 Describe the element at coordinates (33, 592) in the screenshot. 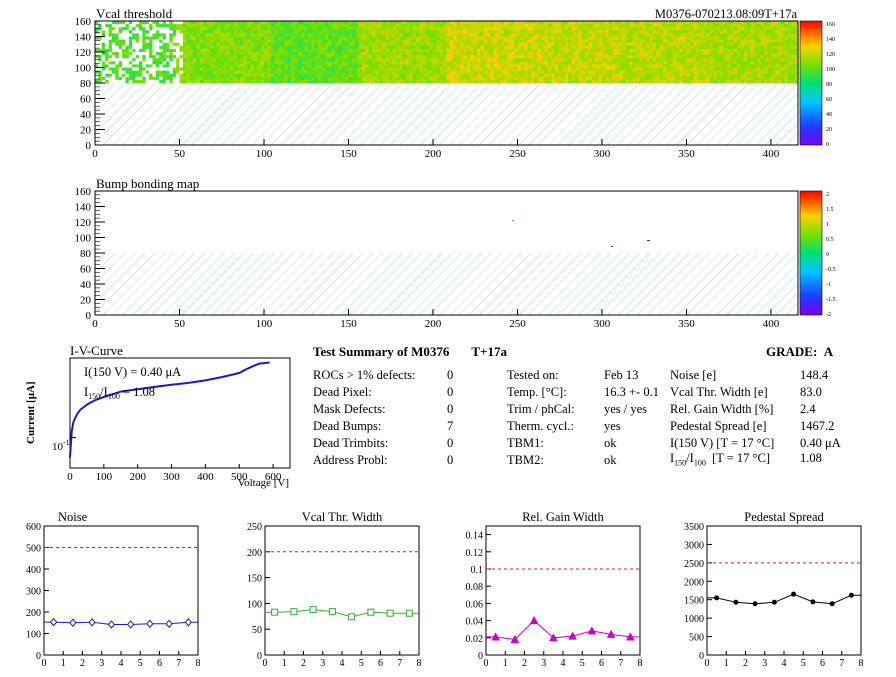

I see `trend-ytick-label: 300` at that location.